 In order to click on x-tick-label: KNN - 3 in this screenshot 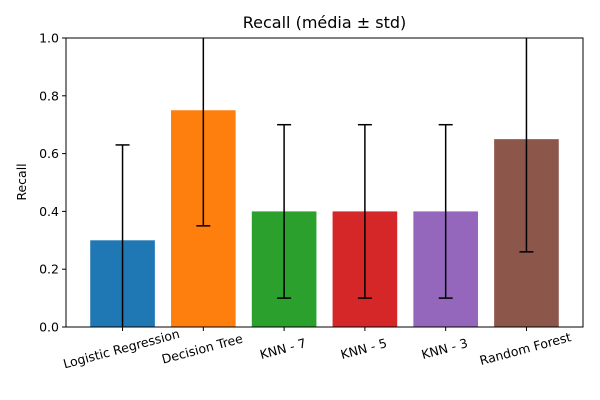, I will do `click(445, 348)`.